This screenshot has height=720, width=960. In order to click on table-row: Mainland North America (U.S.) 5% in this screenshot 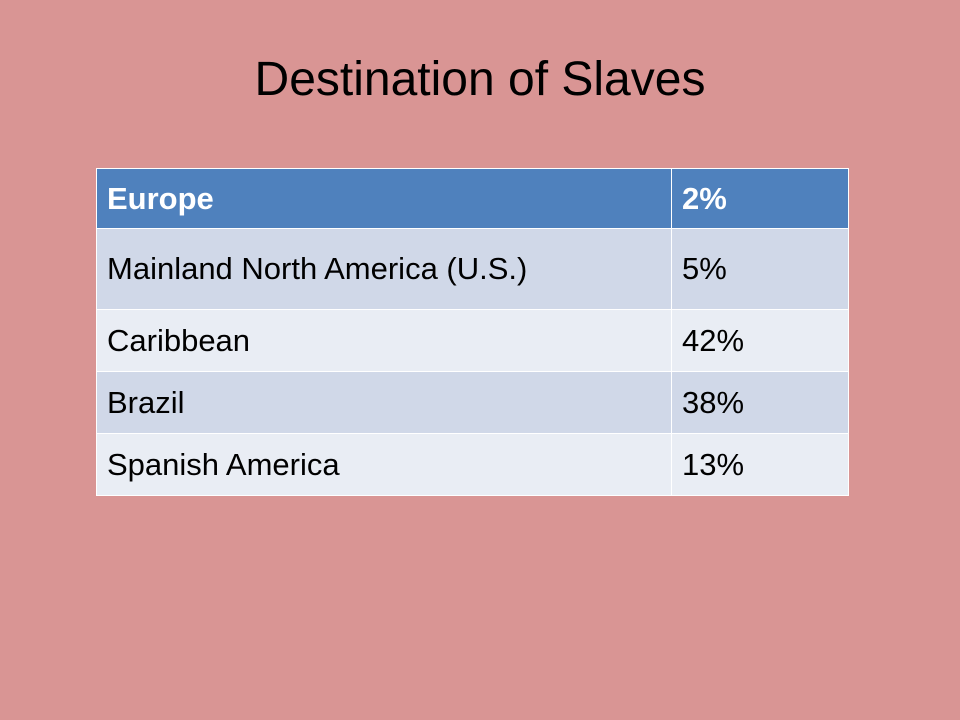, I will do `click(472, 269)`.